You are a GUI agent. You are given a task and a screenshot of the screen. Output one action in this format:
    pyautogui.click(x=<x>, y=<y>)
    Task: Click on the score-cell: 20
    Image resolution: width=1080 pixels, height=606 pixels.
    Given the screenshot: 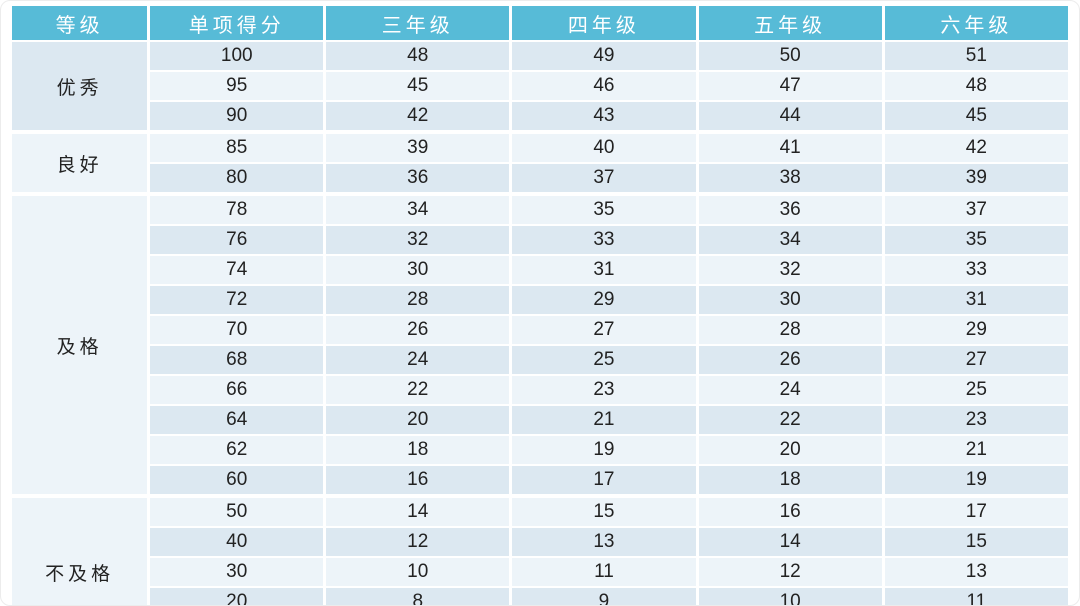 What is the action you would take?
    pyautogui.click(x=237, y=596)
    